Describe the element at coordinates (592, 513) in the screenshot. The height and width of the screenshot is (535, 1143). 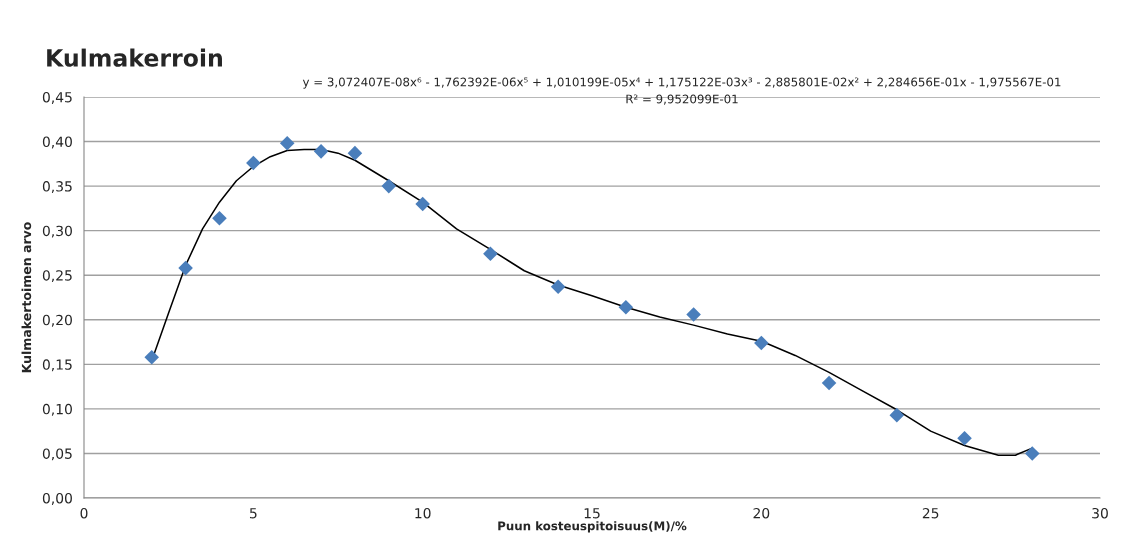
I see `x-tick-label: 15` at that location.